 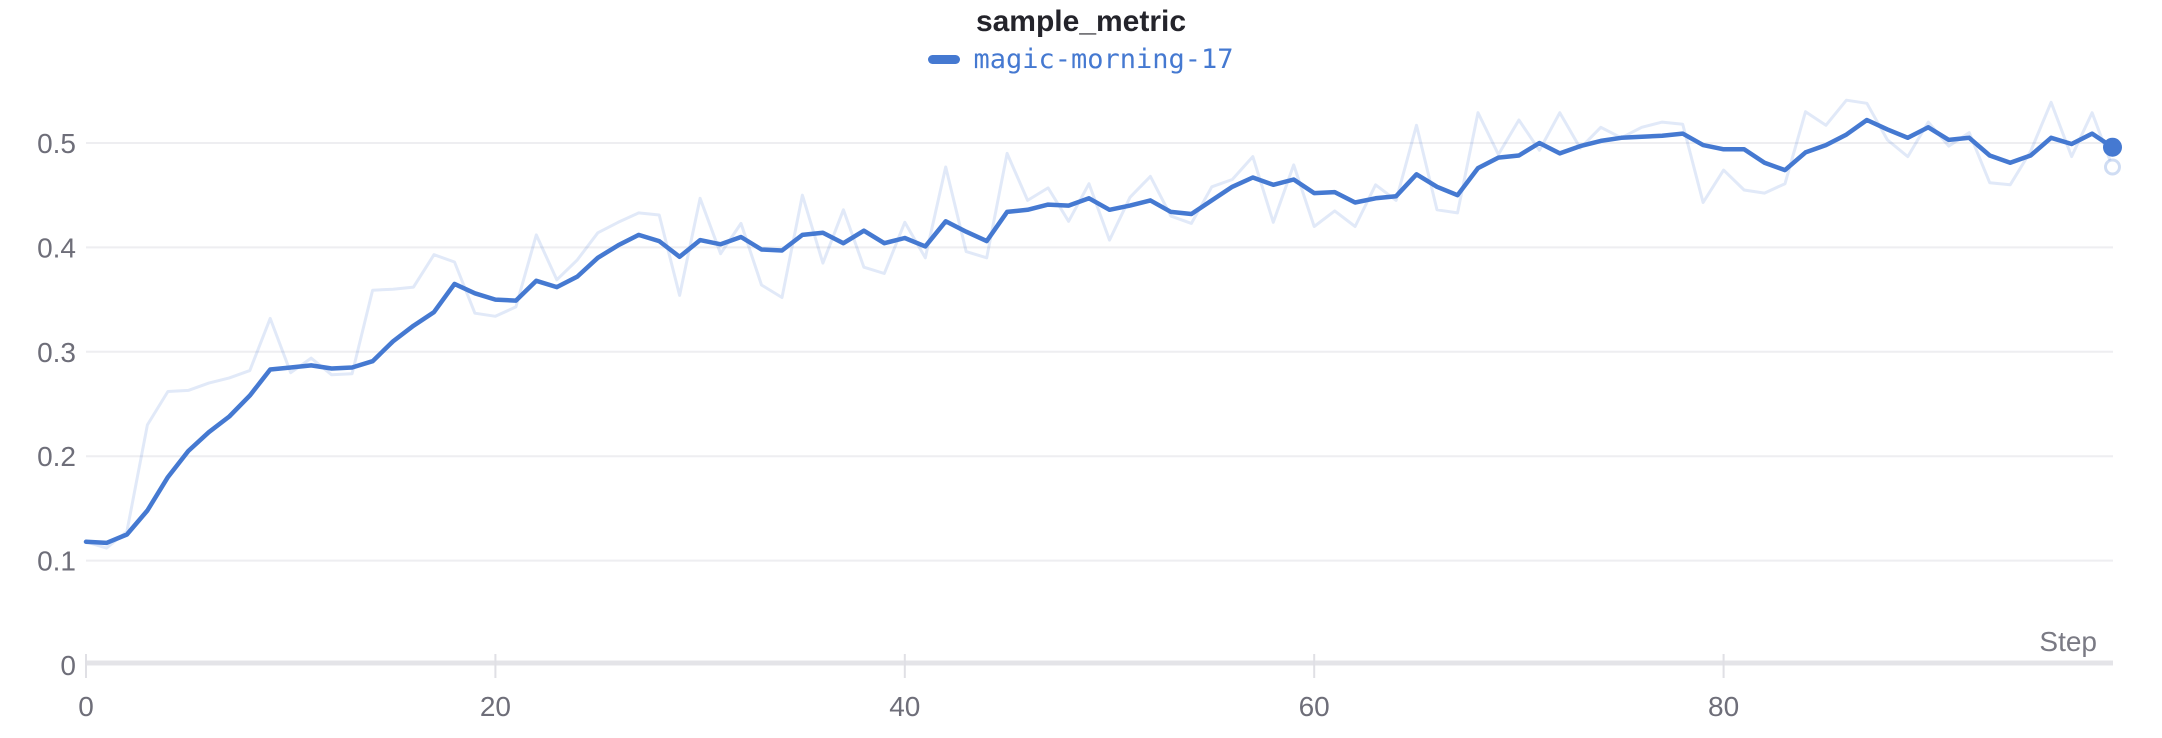 What do you see at coordinates (495, 706) in the screenshot?
I see `x-tick-label: 20` at bounding box center [495, 706].